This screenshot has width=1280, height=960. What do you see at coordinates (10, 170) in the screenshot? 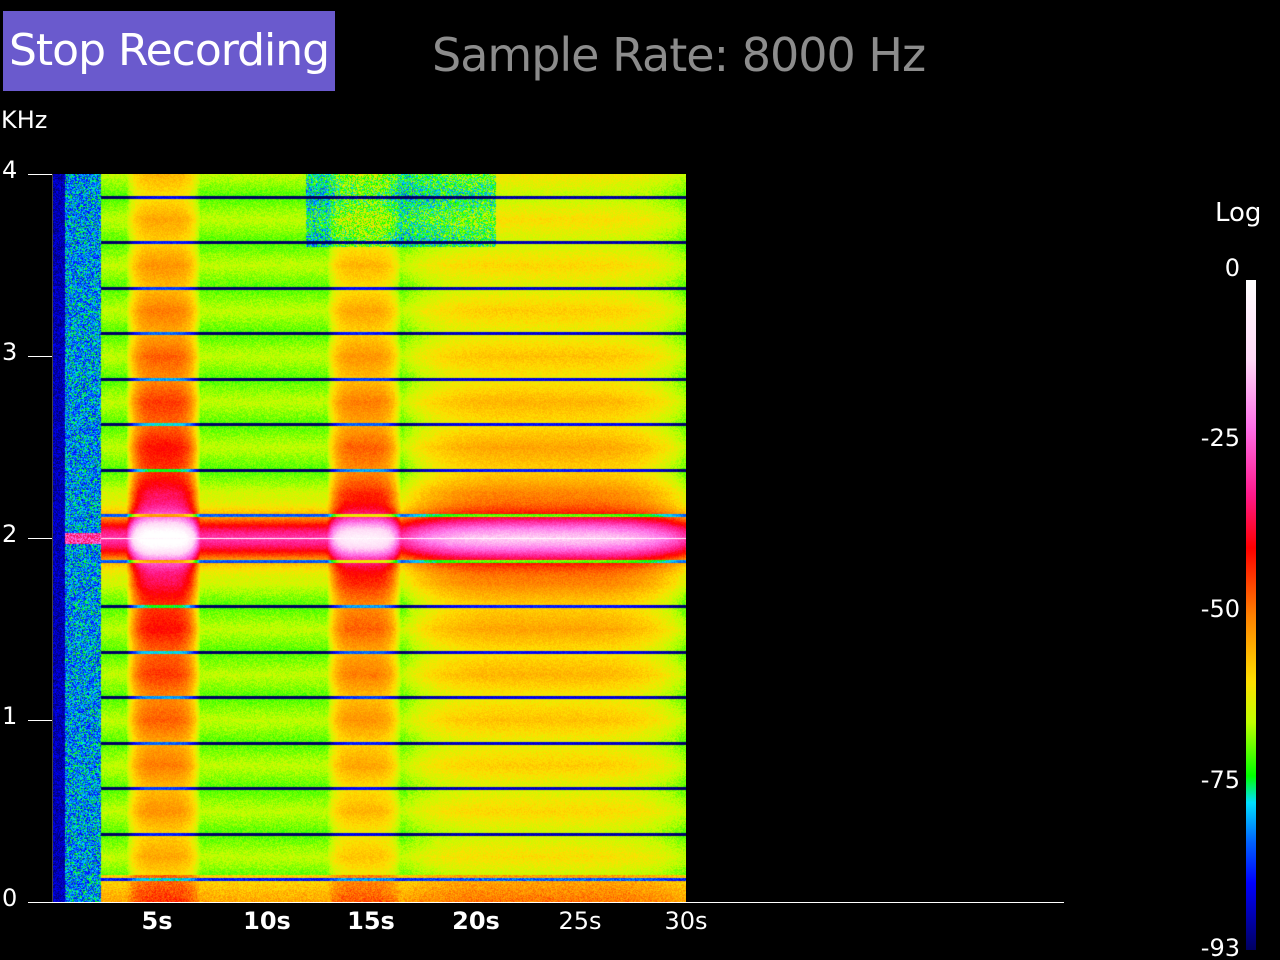
I see `y-tick-label-4: 4` at bounding box center [10, 170].